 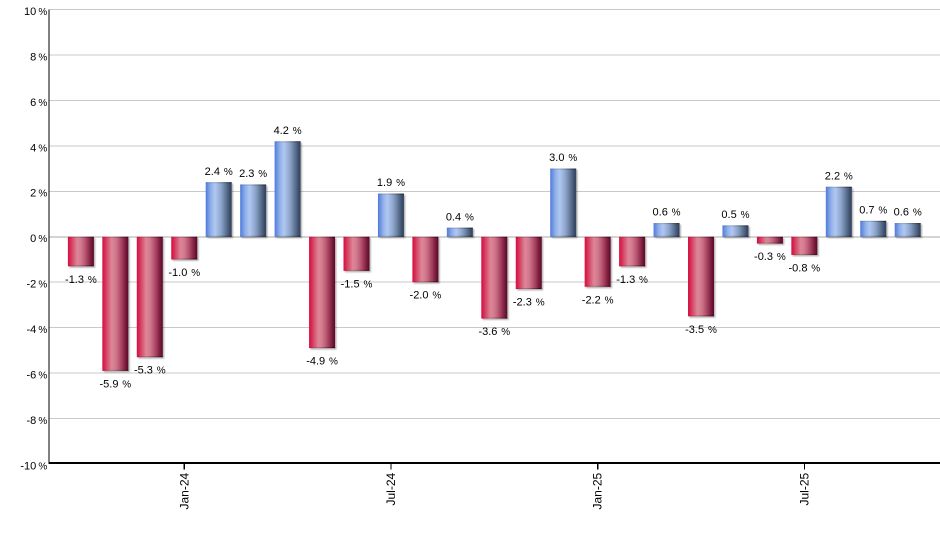 I want to click on svg-text: -5.9 %, so click(x=115, y=384).